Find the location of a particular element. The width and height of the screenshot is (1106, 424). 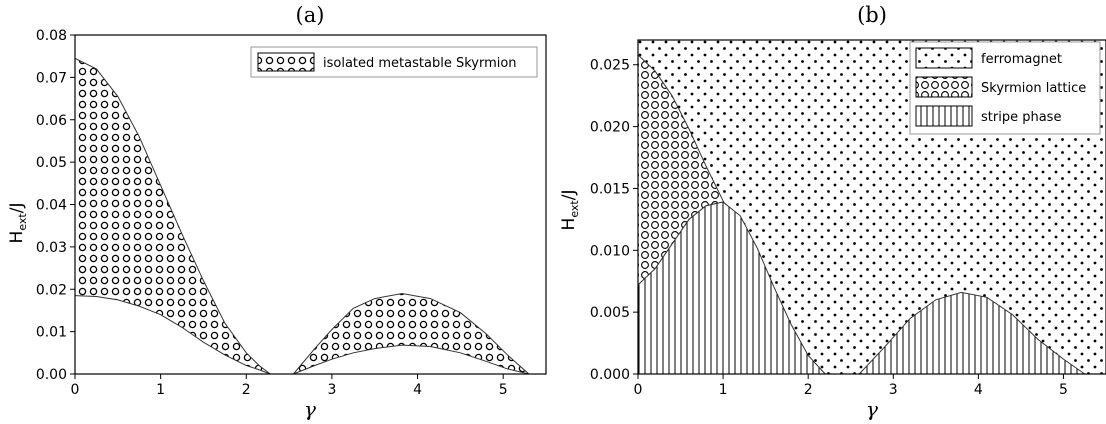

y-tick-label: 0.020 is located at coordinates (610, 128).